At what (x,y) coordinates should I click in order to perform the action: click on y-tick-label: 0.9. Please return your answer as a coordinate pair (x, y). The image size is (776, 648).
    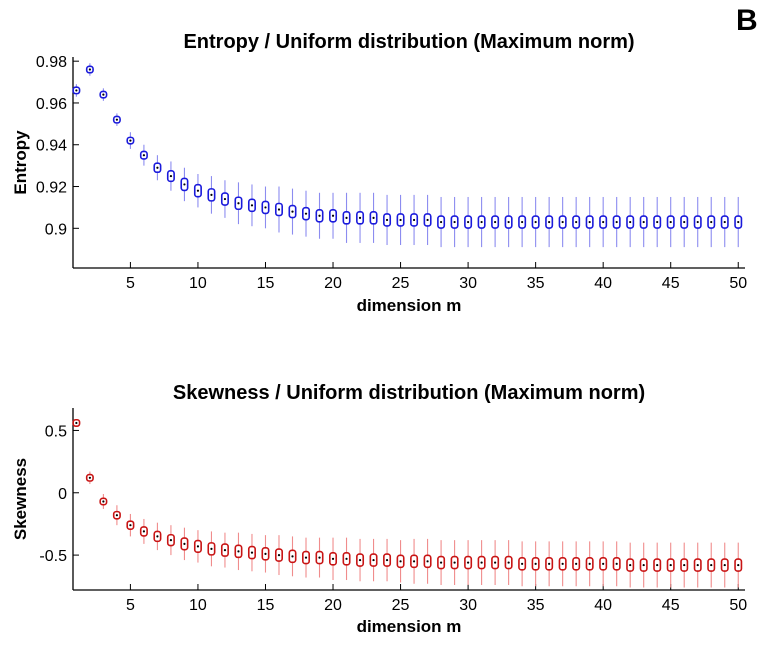
    Looking at the image, I should click on (56, 229).